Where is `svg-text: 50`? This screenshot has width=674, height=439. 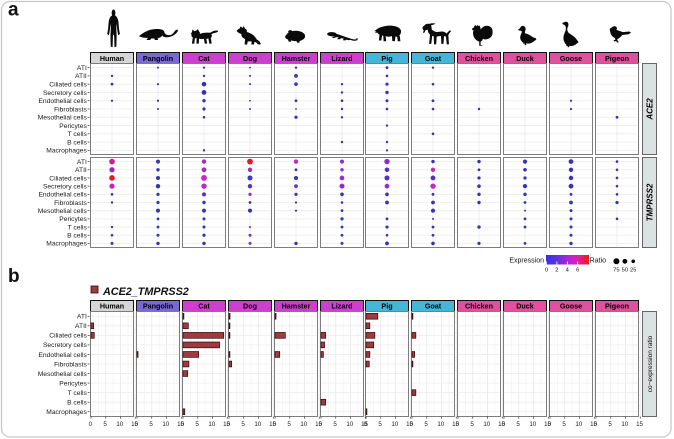
svg-text: 50 is located at coordinates (625, 271).